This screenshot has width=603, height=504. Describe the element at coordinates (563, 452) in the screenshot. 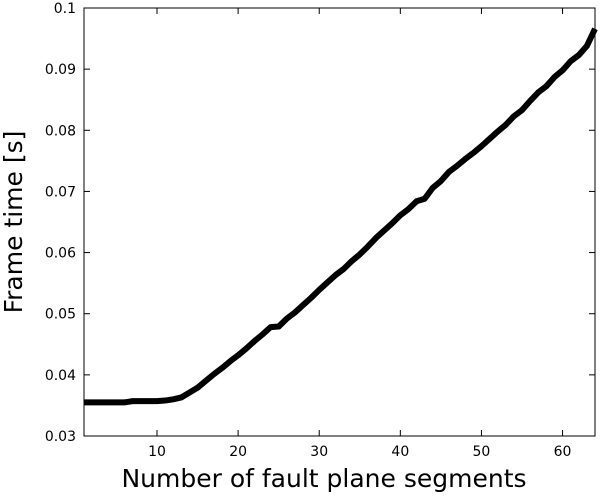

I see `x-tick-label: 60` at that location.